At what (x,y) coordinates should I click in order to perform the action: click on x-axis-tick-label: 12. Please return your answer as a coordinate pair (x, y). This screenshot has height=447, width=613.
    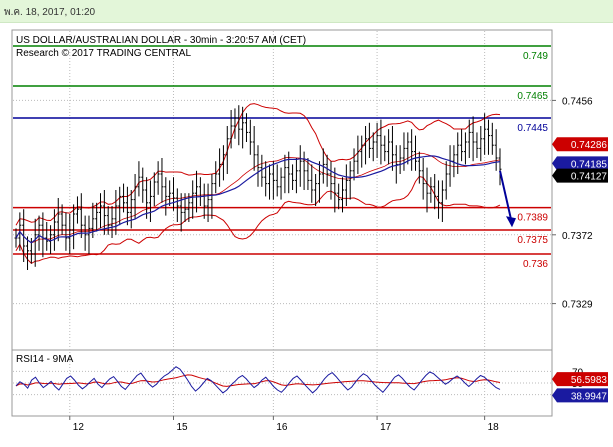
    Looking at the image, I should click on (79, 427).